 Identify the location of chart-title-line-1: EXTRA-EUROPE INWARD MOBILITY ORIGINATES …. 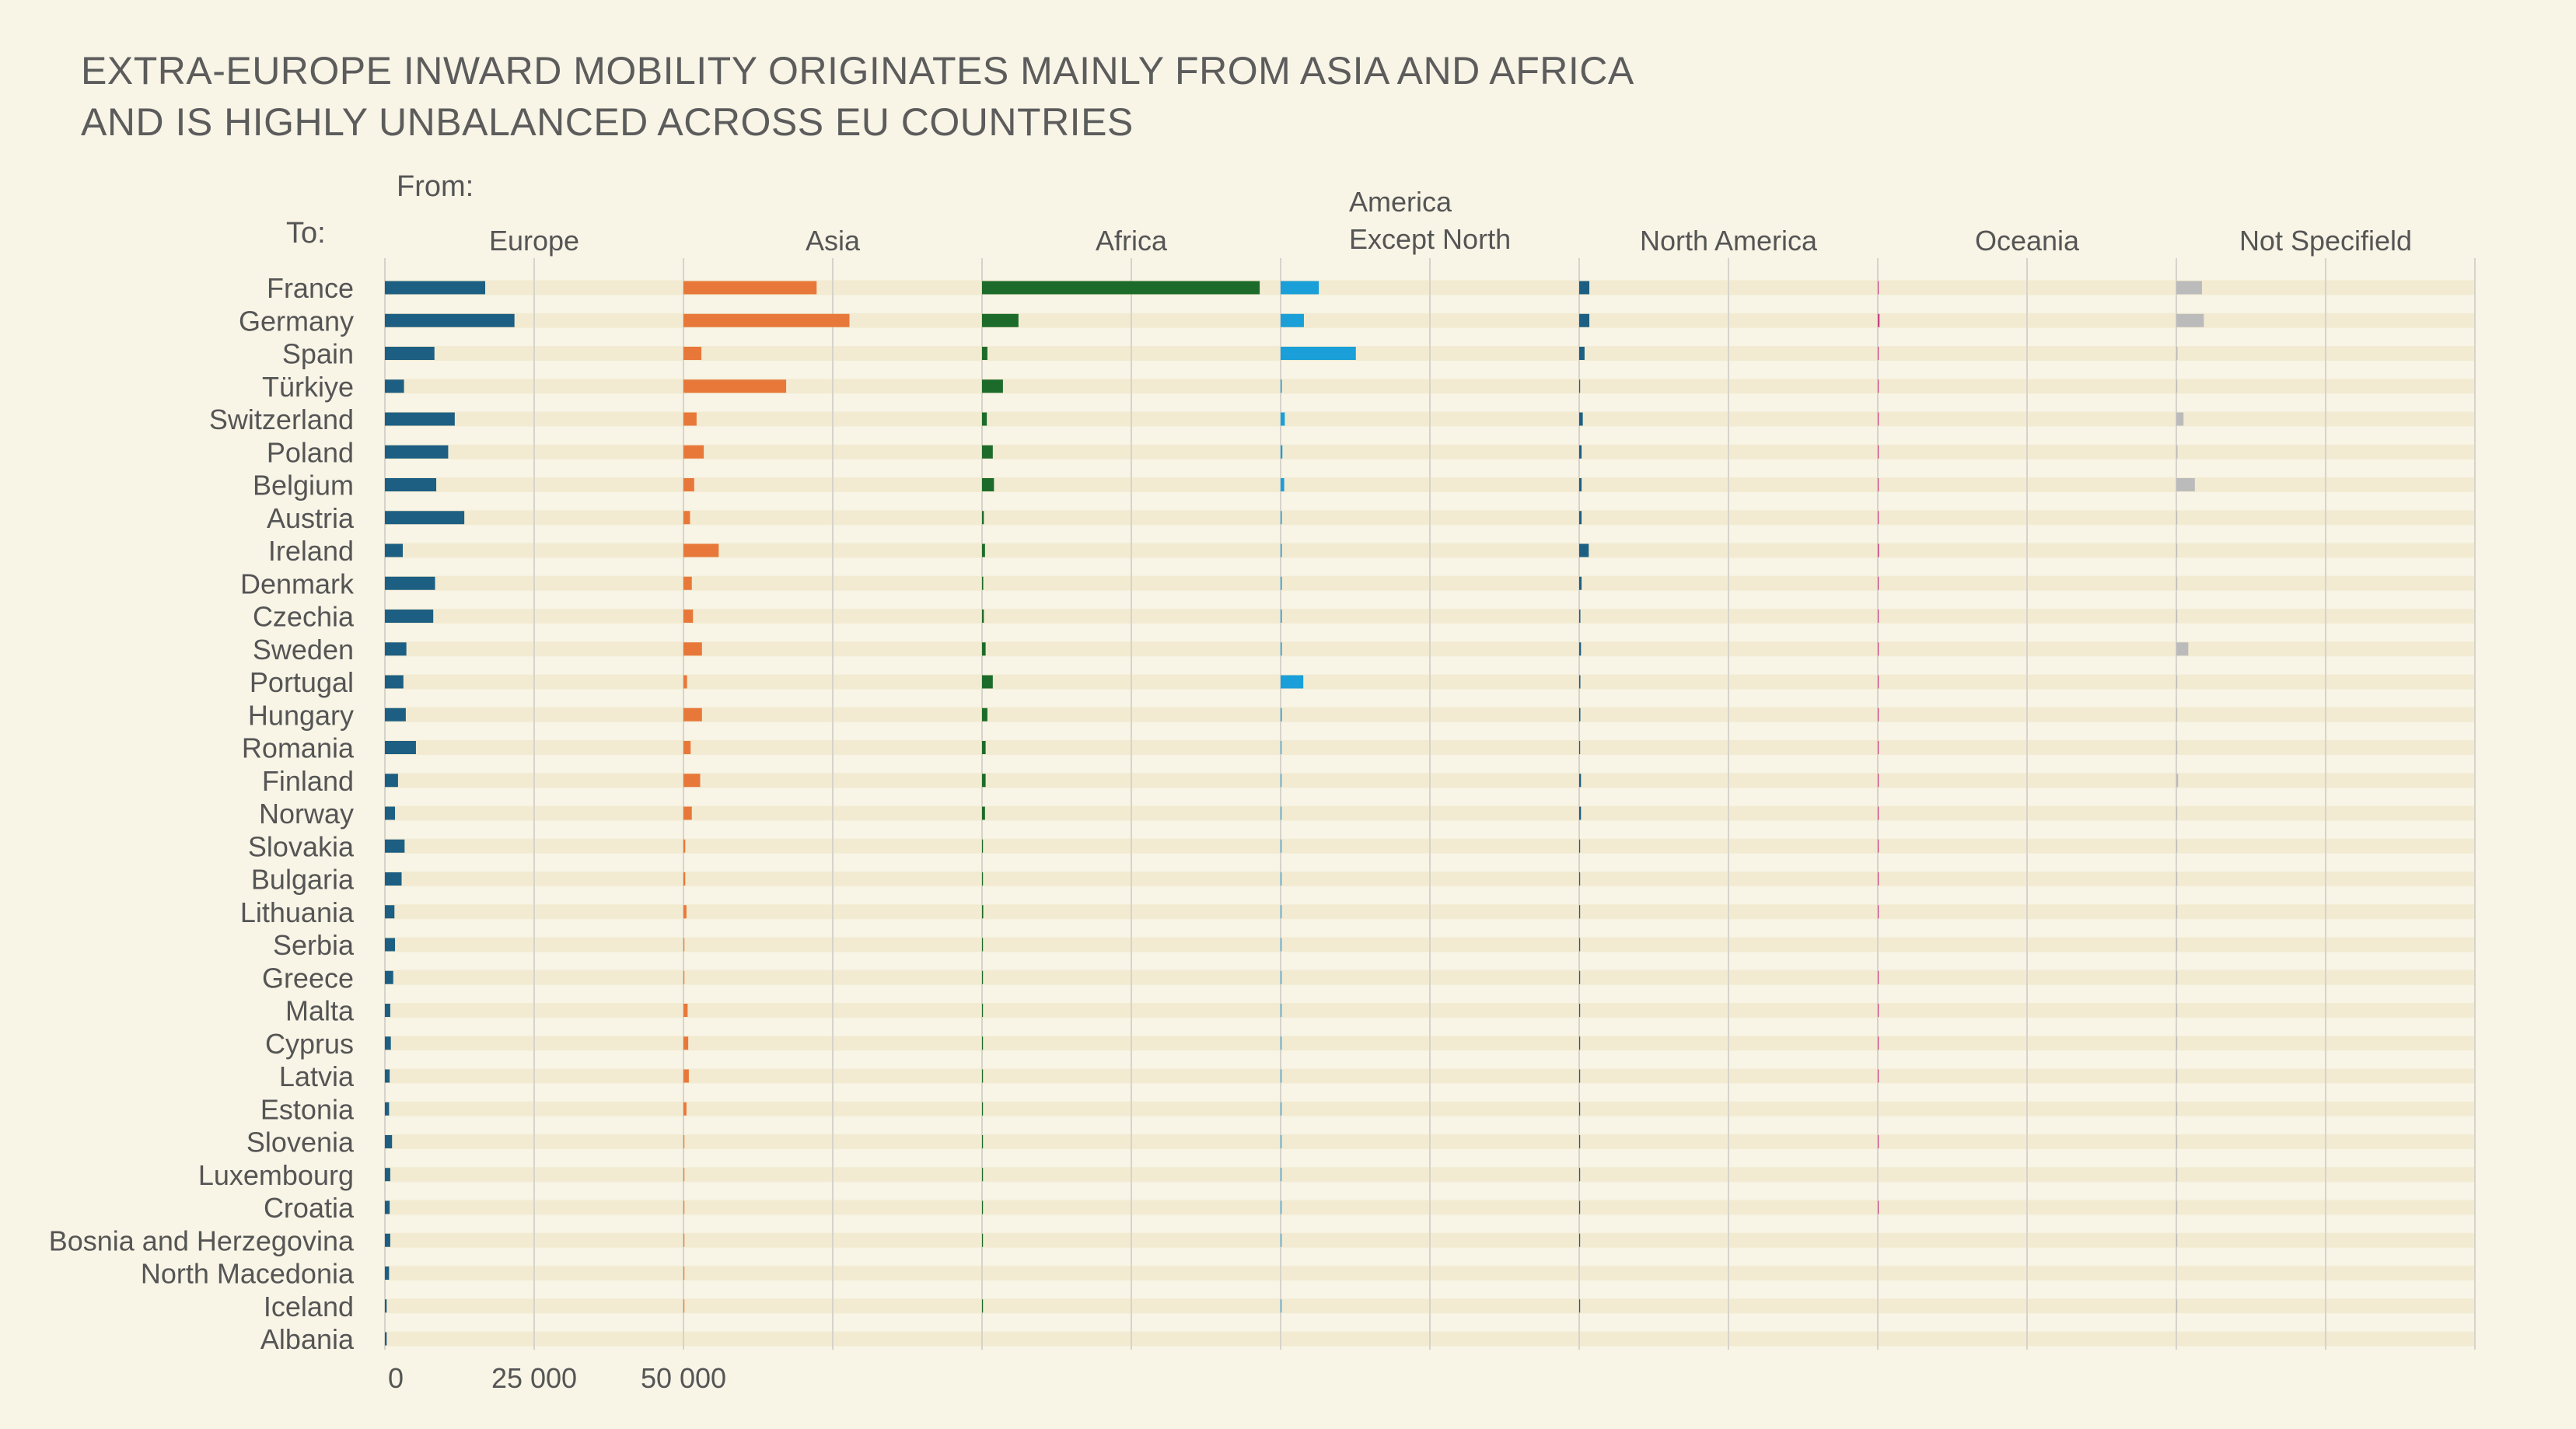
(857, 71).